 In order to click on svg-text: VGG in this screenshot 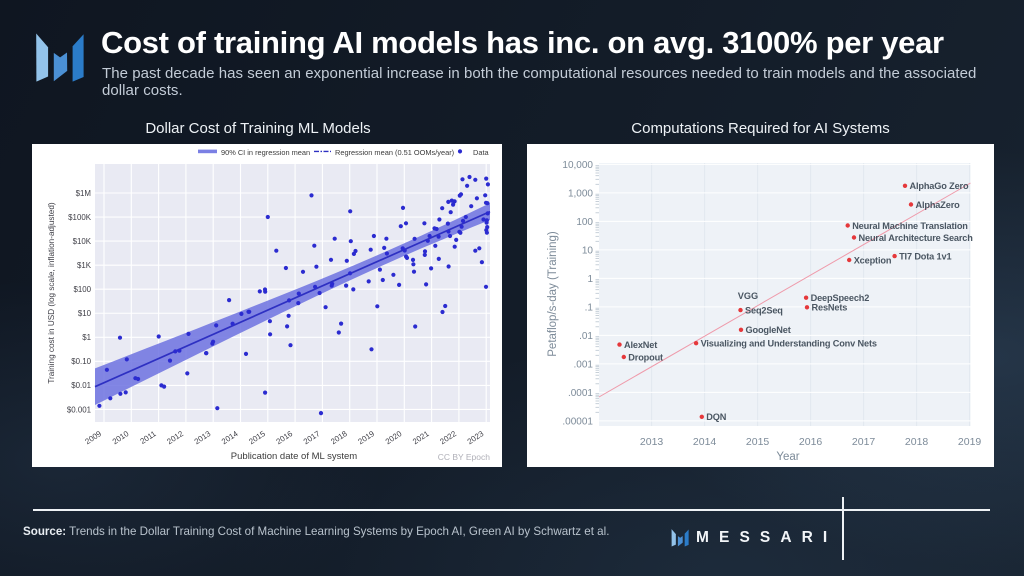, I will do `click(748, 296)`.